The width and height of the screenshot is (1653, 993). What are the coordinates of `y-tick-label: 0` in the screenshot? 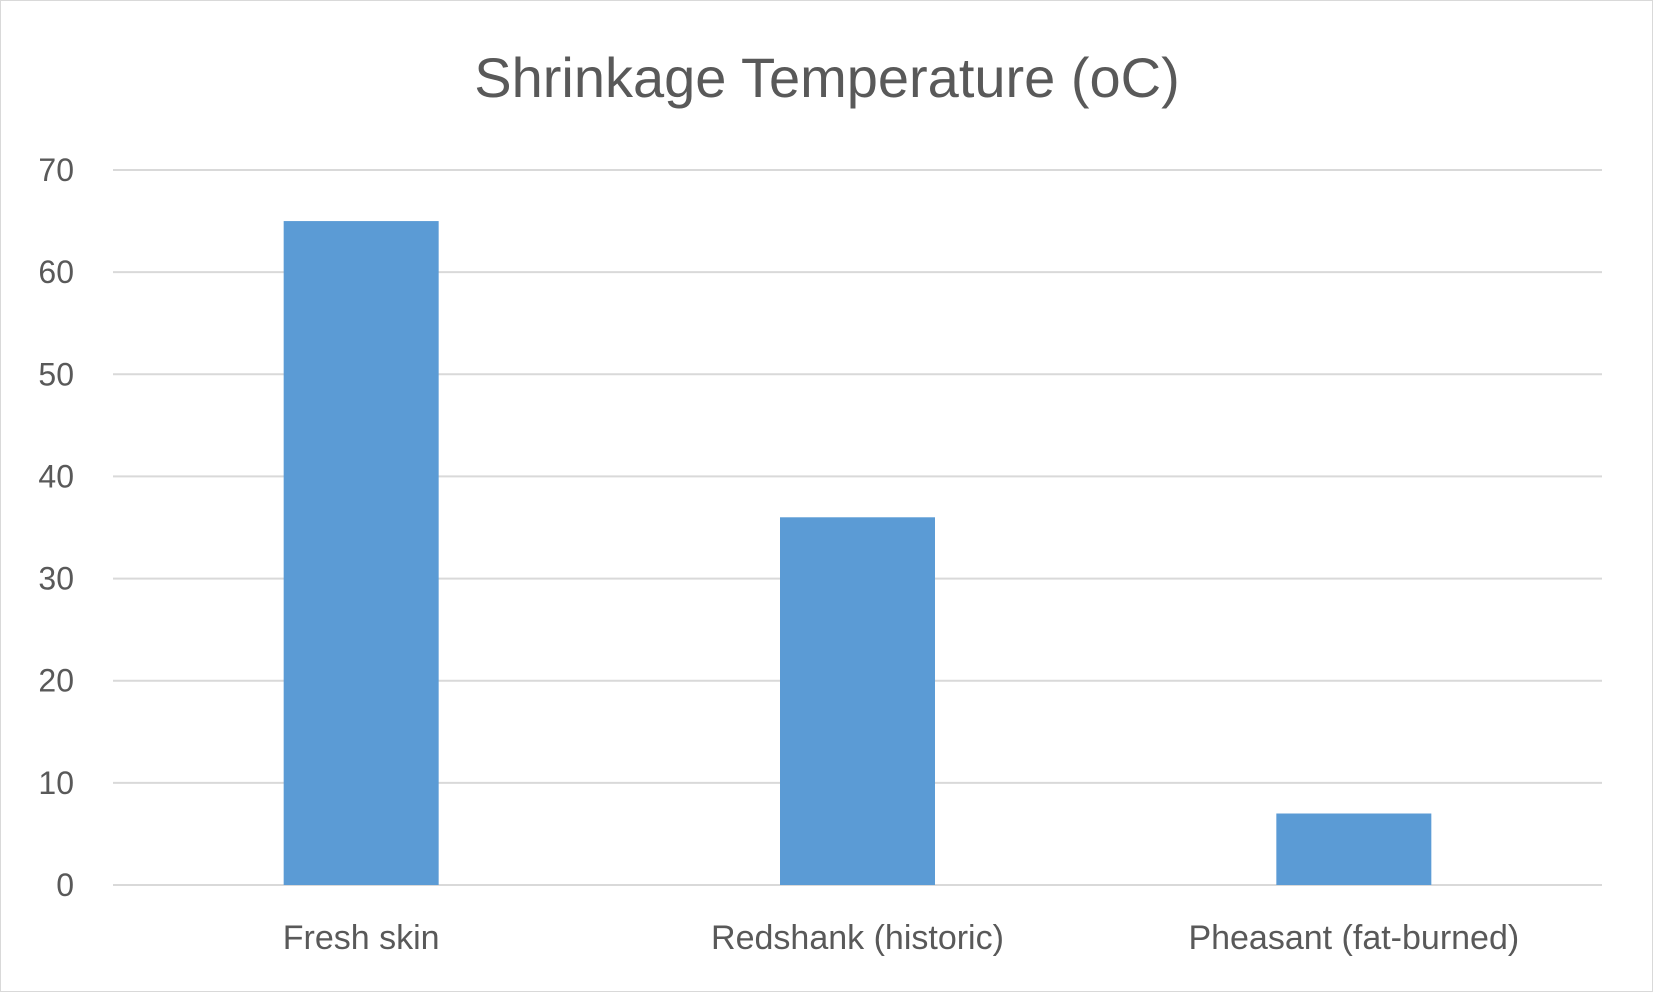 It's located at (65, 885).